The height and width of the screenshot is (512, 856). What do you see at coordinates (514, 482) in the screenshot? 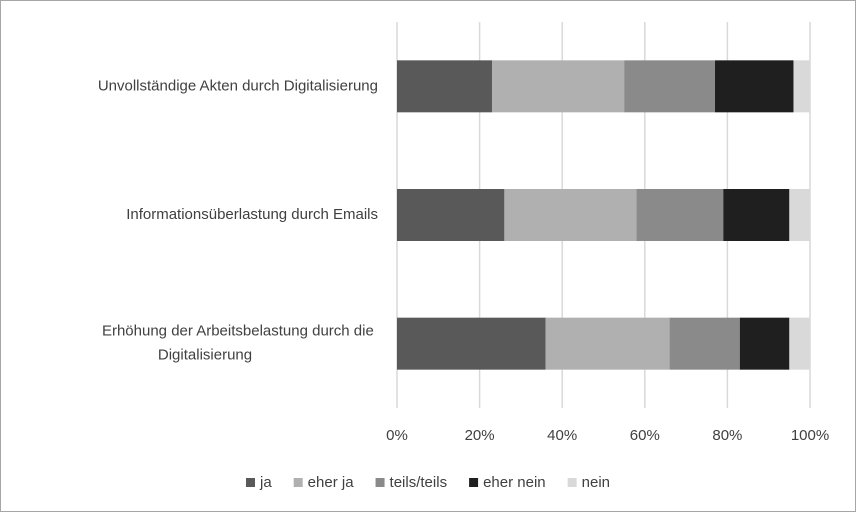
I see `legend-label: eher nein` at bounding box center [514, 482].